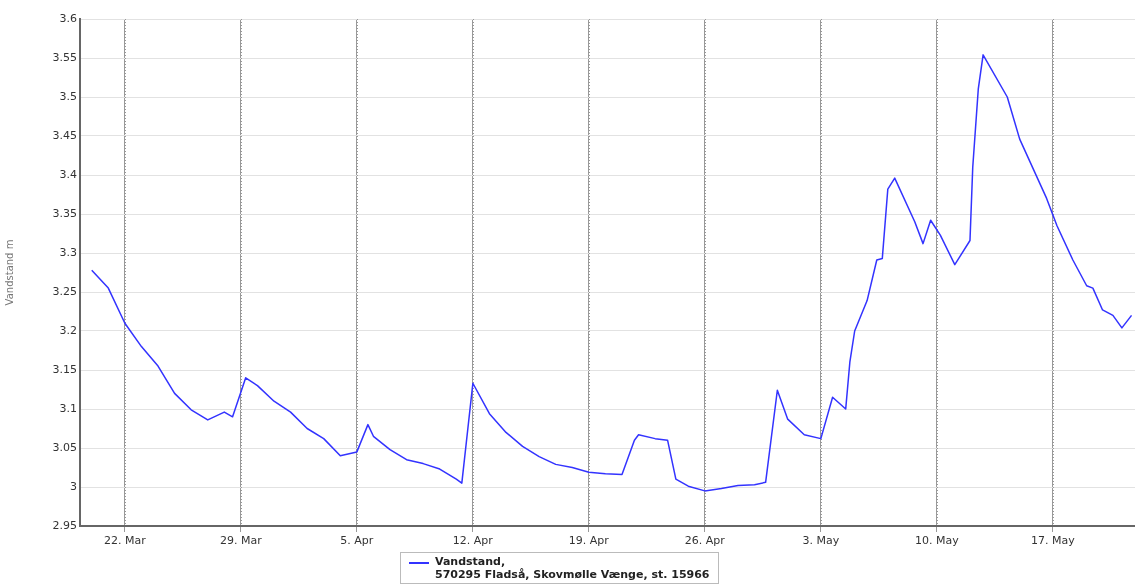 The height and width of the screenshot is (588, 1135). Describe the element at coordinates (68, 252) in the screenshot. I see `y-tick-label: 3.3` at that location.